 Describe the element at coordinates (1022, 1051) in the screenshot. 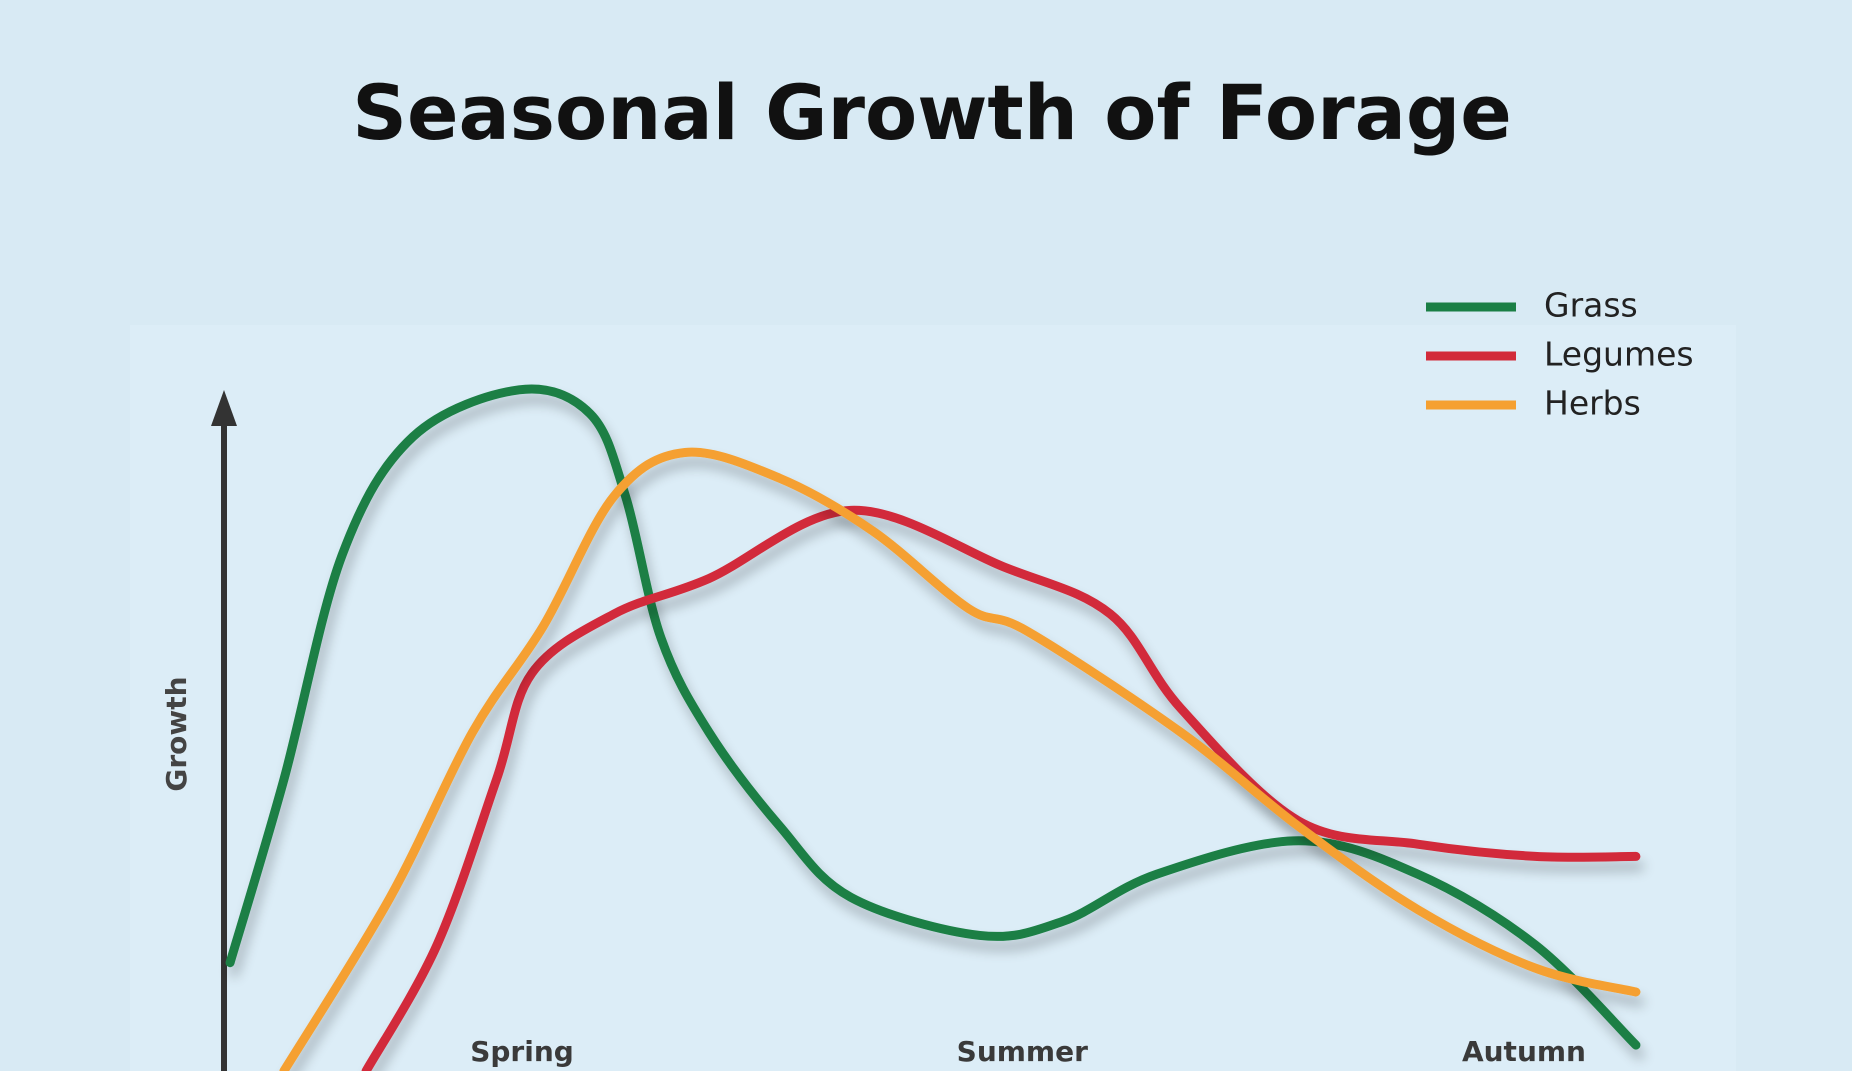

I see `x-tick-label: Summer` at that location.